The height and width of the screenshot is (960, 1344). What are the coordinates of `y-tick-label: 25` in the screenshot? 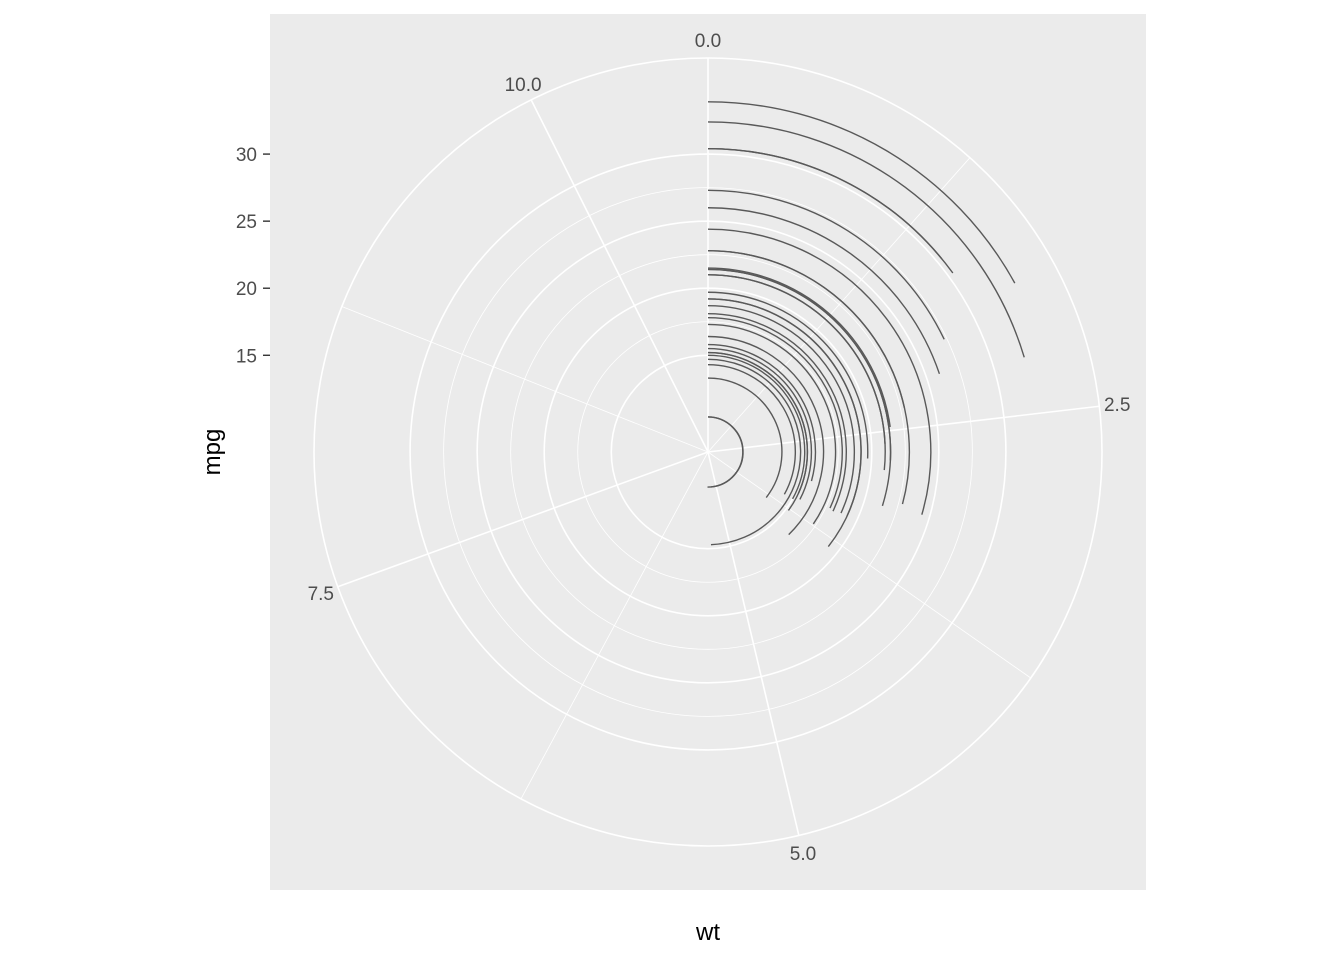 It's located at (246, 222).